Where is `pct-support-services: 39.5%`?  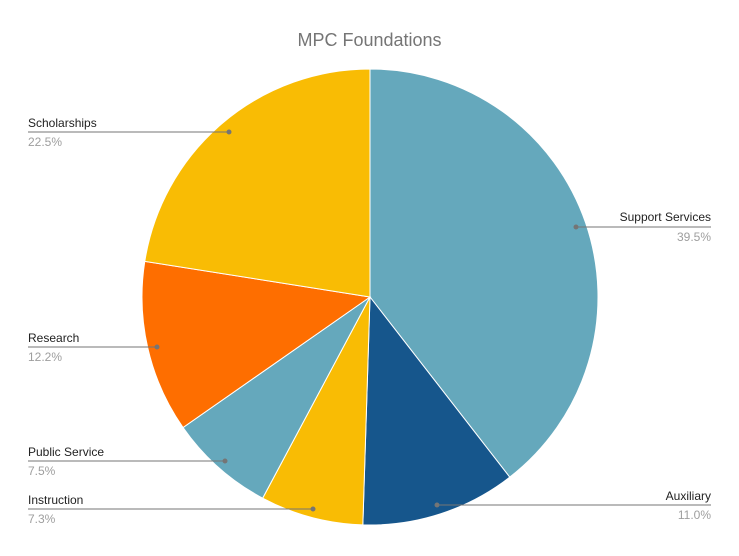
pct-support-services: 39.5% is located at coordinates (693, 237).